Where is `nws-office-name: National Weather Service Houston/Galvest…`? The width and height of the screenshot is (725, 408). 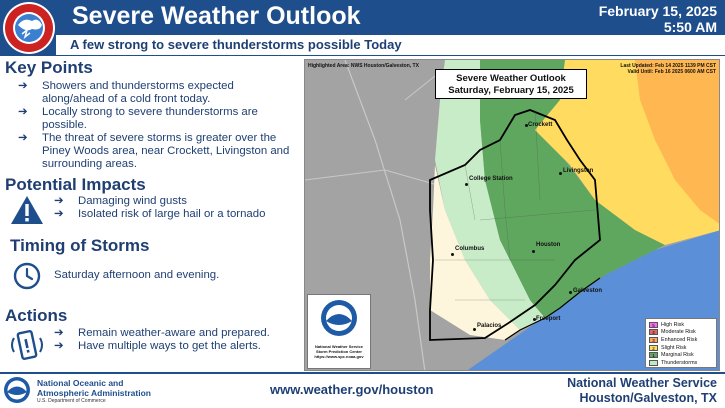
nws-office-name: National Weather Service Houston/Galvest… is located at coordinates (642, 390).